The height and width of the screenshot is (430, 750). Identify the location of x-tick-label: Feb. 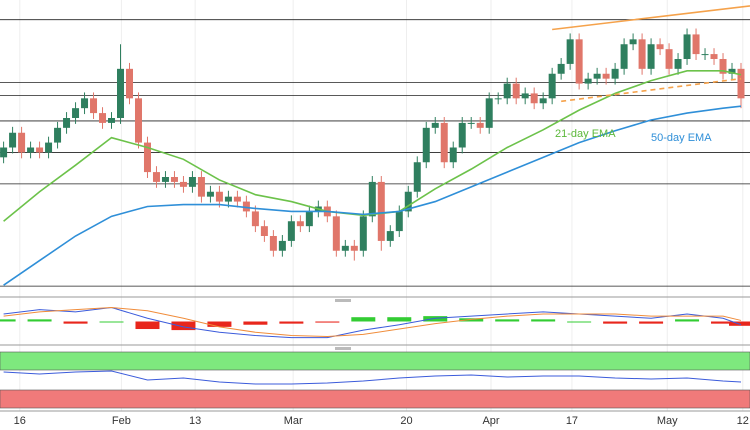
(121, 421).